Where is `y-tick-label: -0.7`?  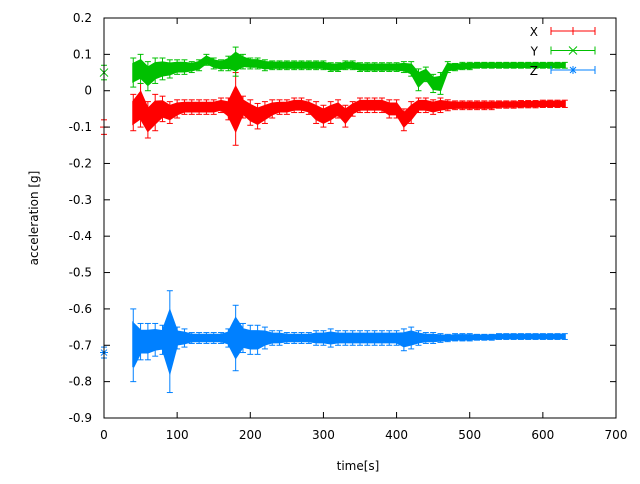
y-tick-label: -0.7 is located at coordinates (80, 345).